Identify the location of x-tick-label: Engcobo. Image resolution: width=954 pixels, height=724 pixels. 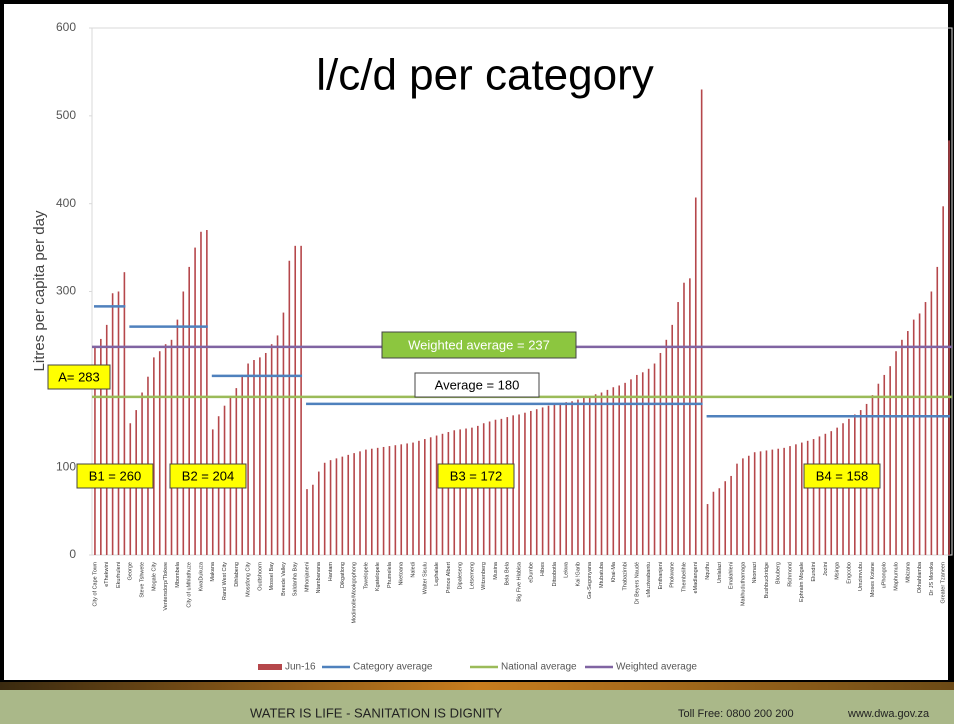
(849, 573).